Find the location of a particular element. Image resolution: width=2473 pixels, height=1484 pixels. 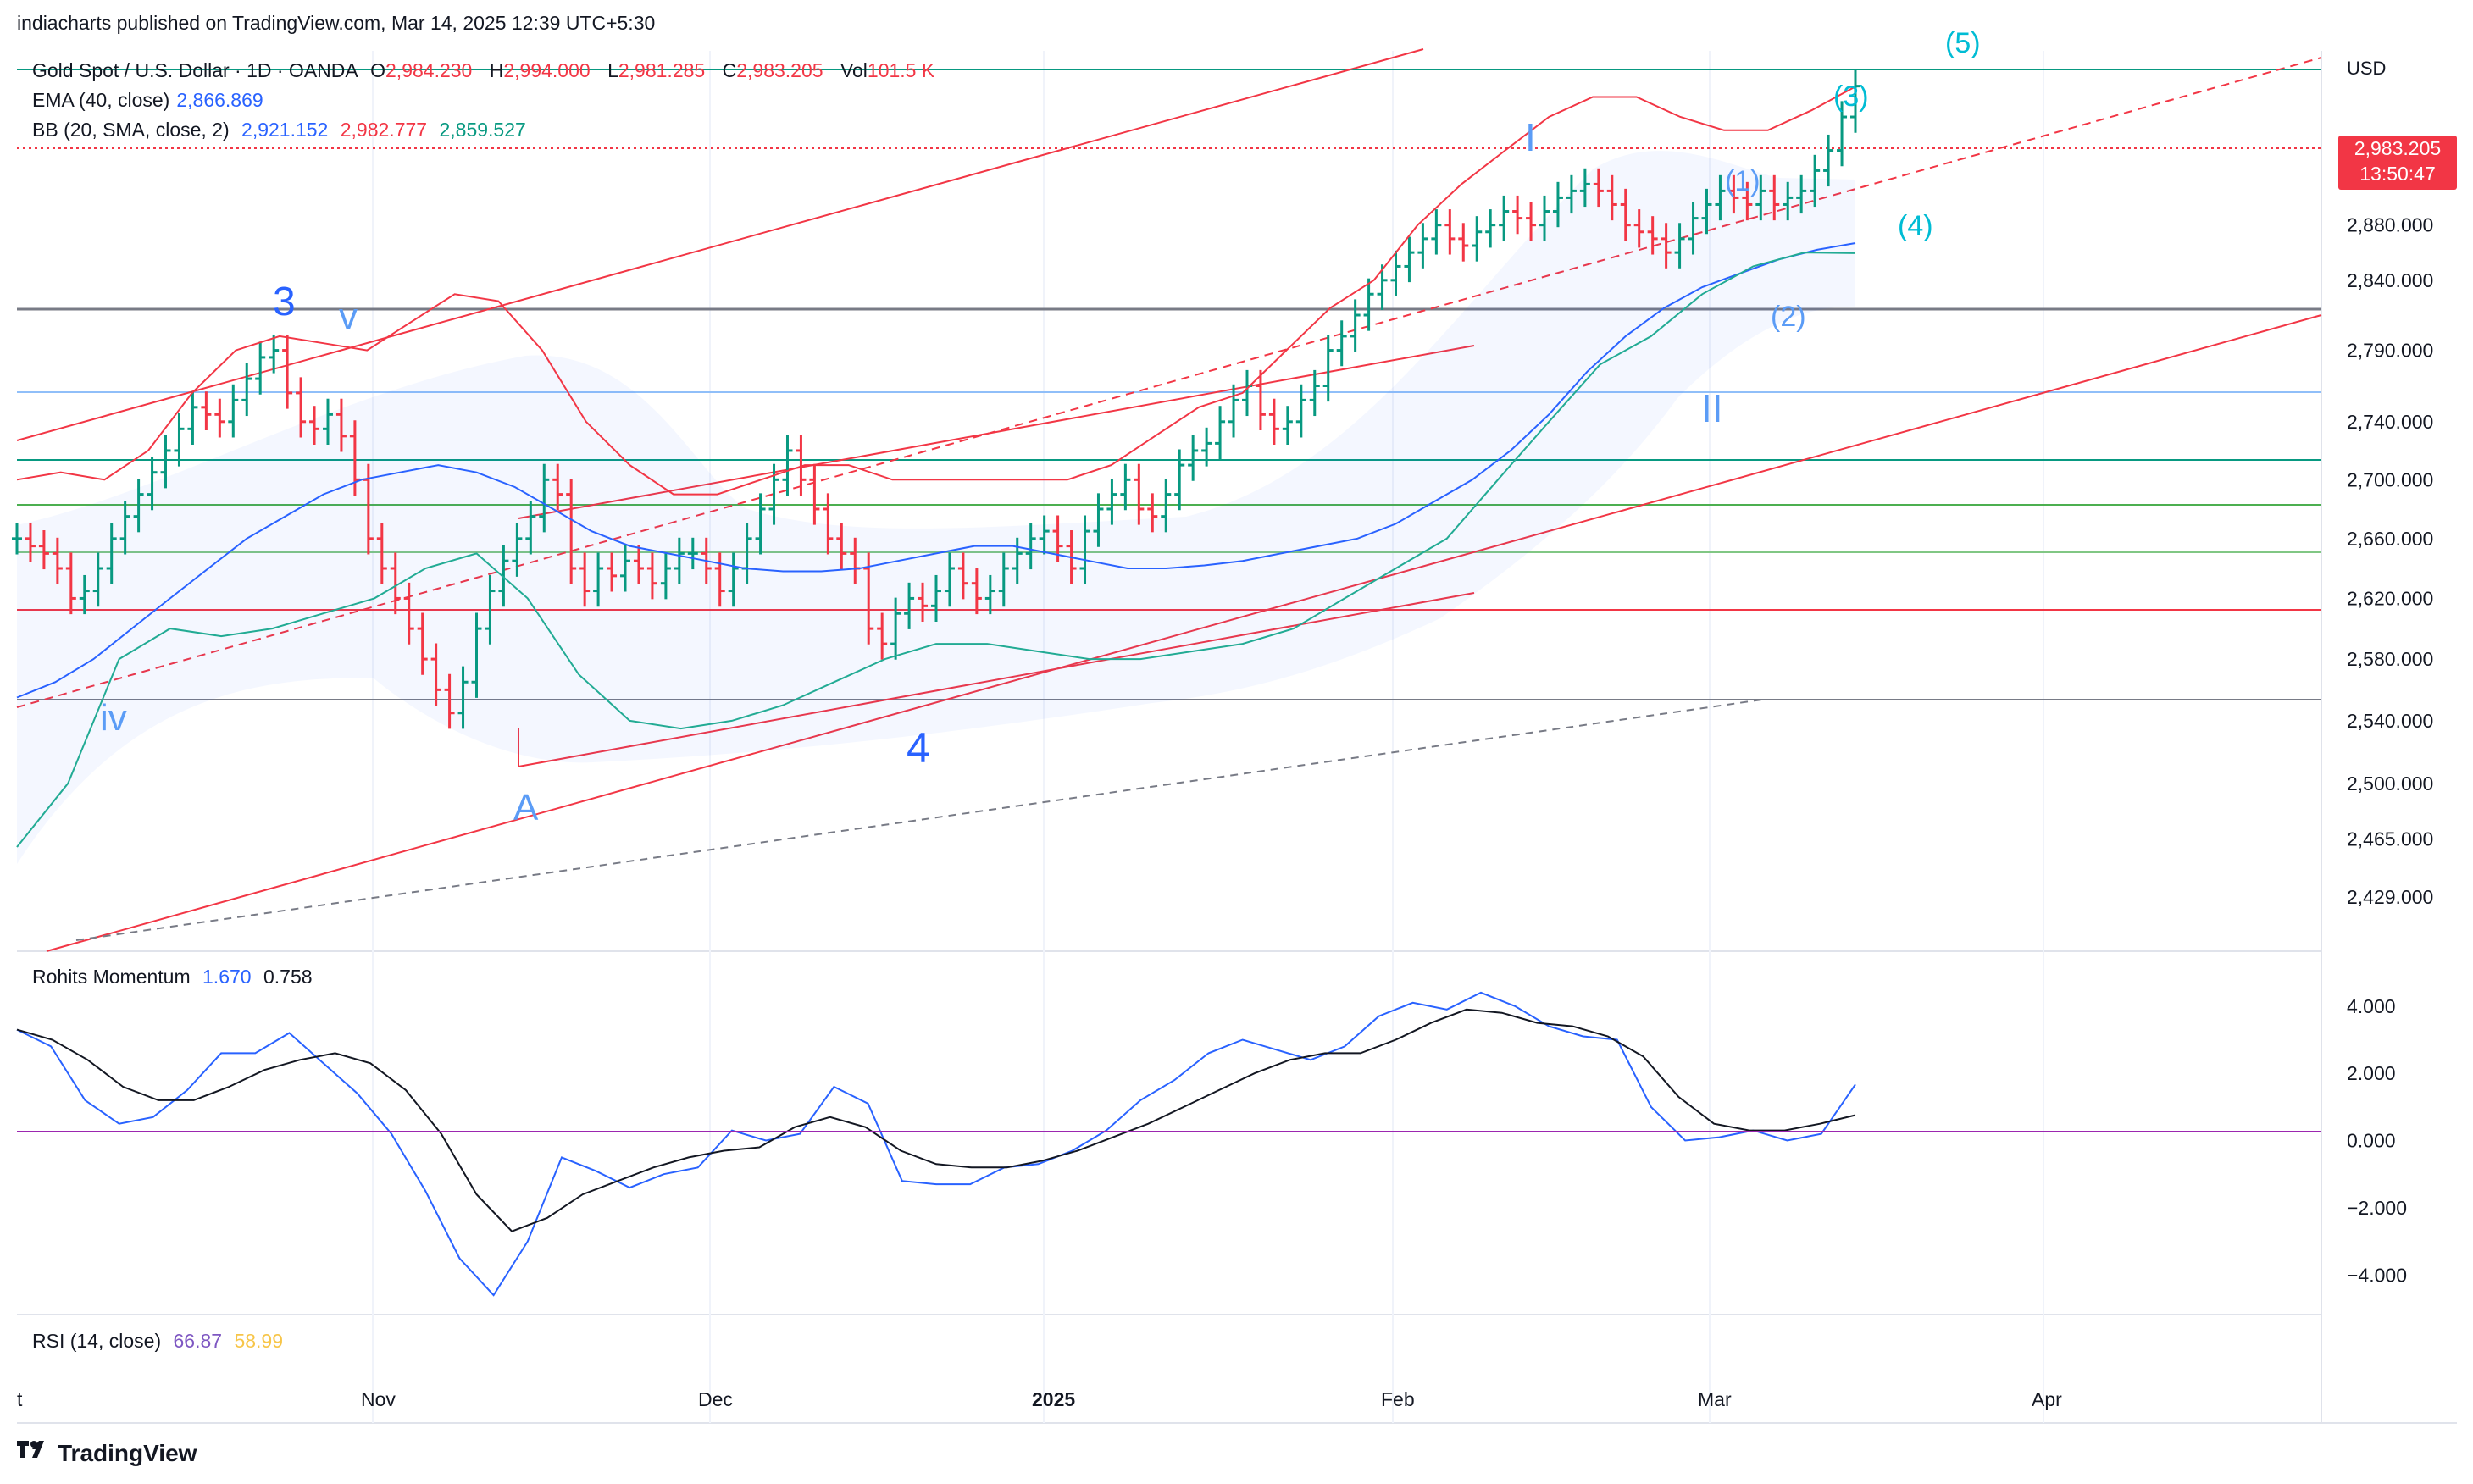

x-tick-label: Mar is located at coordinates (1715, 1399).